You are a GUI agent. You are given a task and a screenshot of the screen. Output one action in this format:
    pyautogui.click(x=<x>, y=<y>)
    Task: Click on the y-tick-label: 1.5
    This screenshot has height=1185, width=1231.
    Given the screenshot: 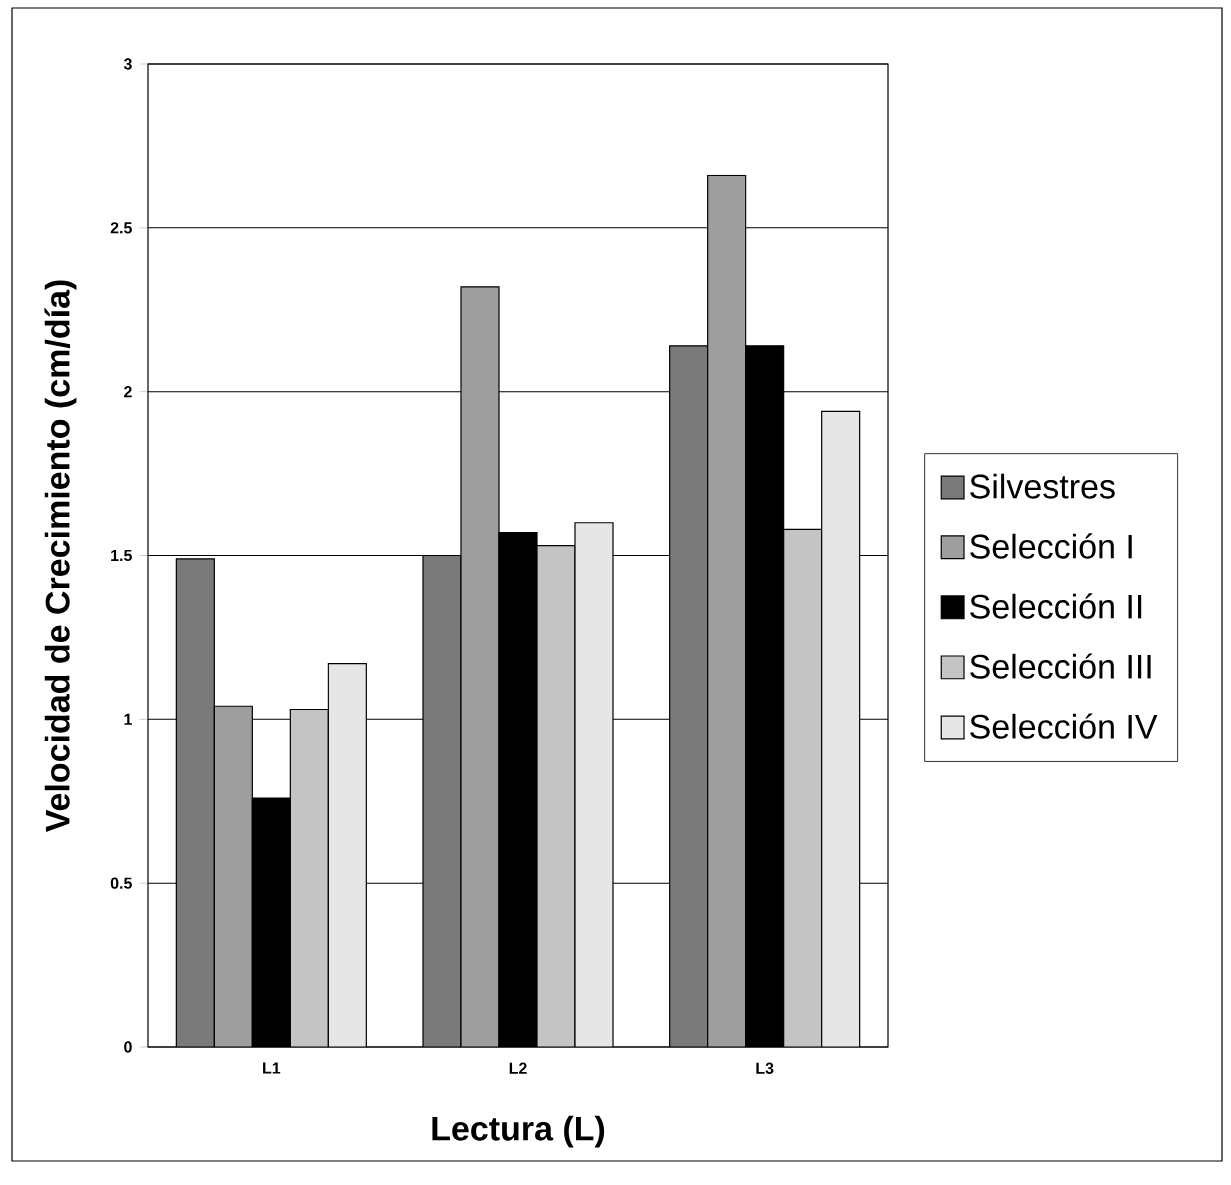 What is the action you would take?
    pyautogui.click(x=121, y=555)
    